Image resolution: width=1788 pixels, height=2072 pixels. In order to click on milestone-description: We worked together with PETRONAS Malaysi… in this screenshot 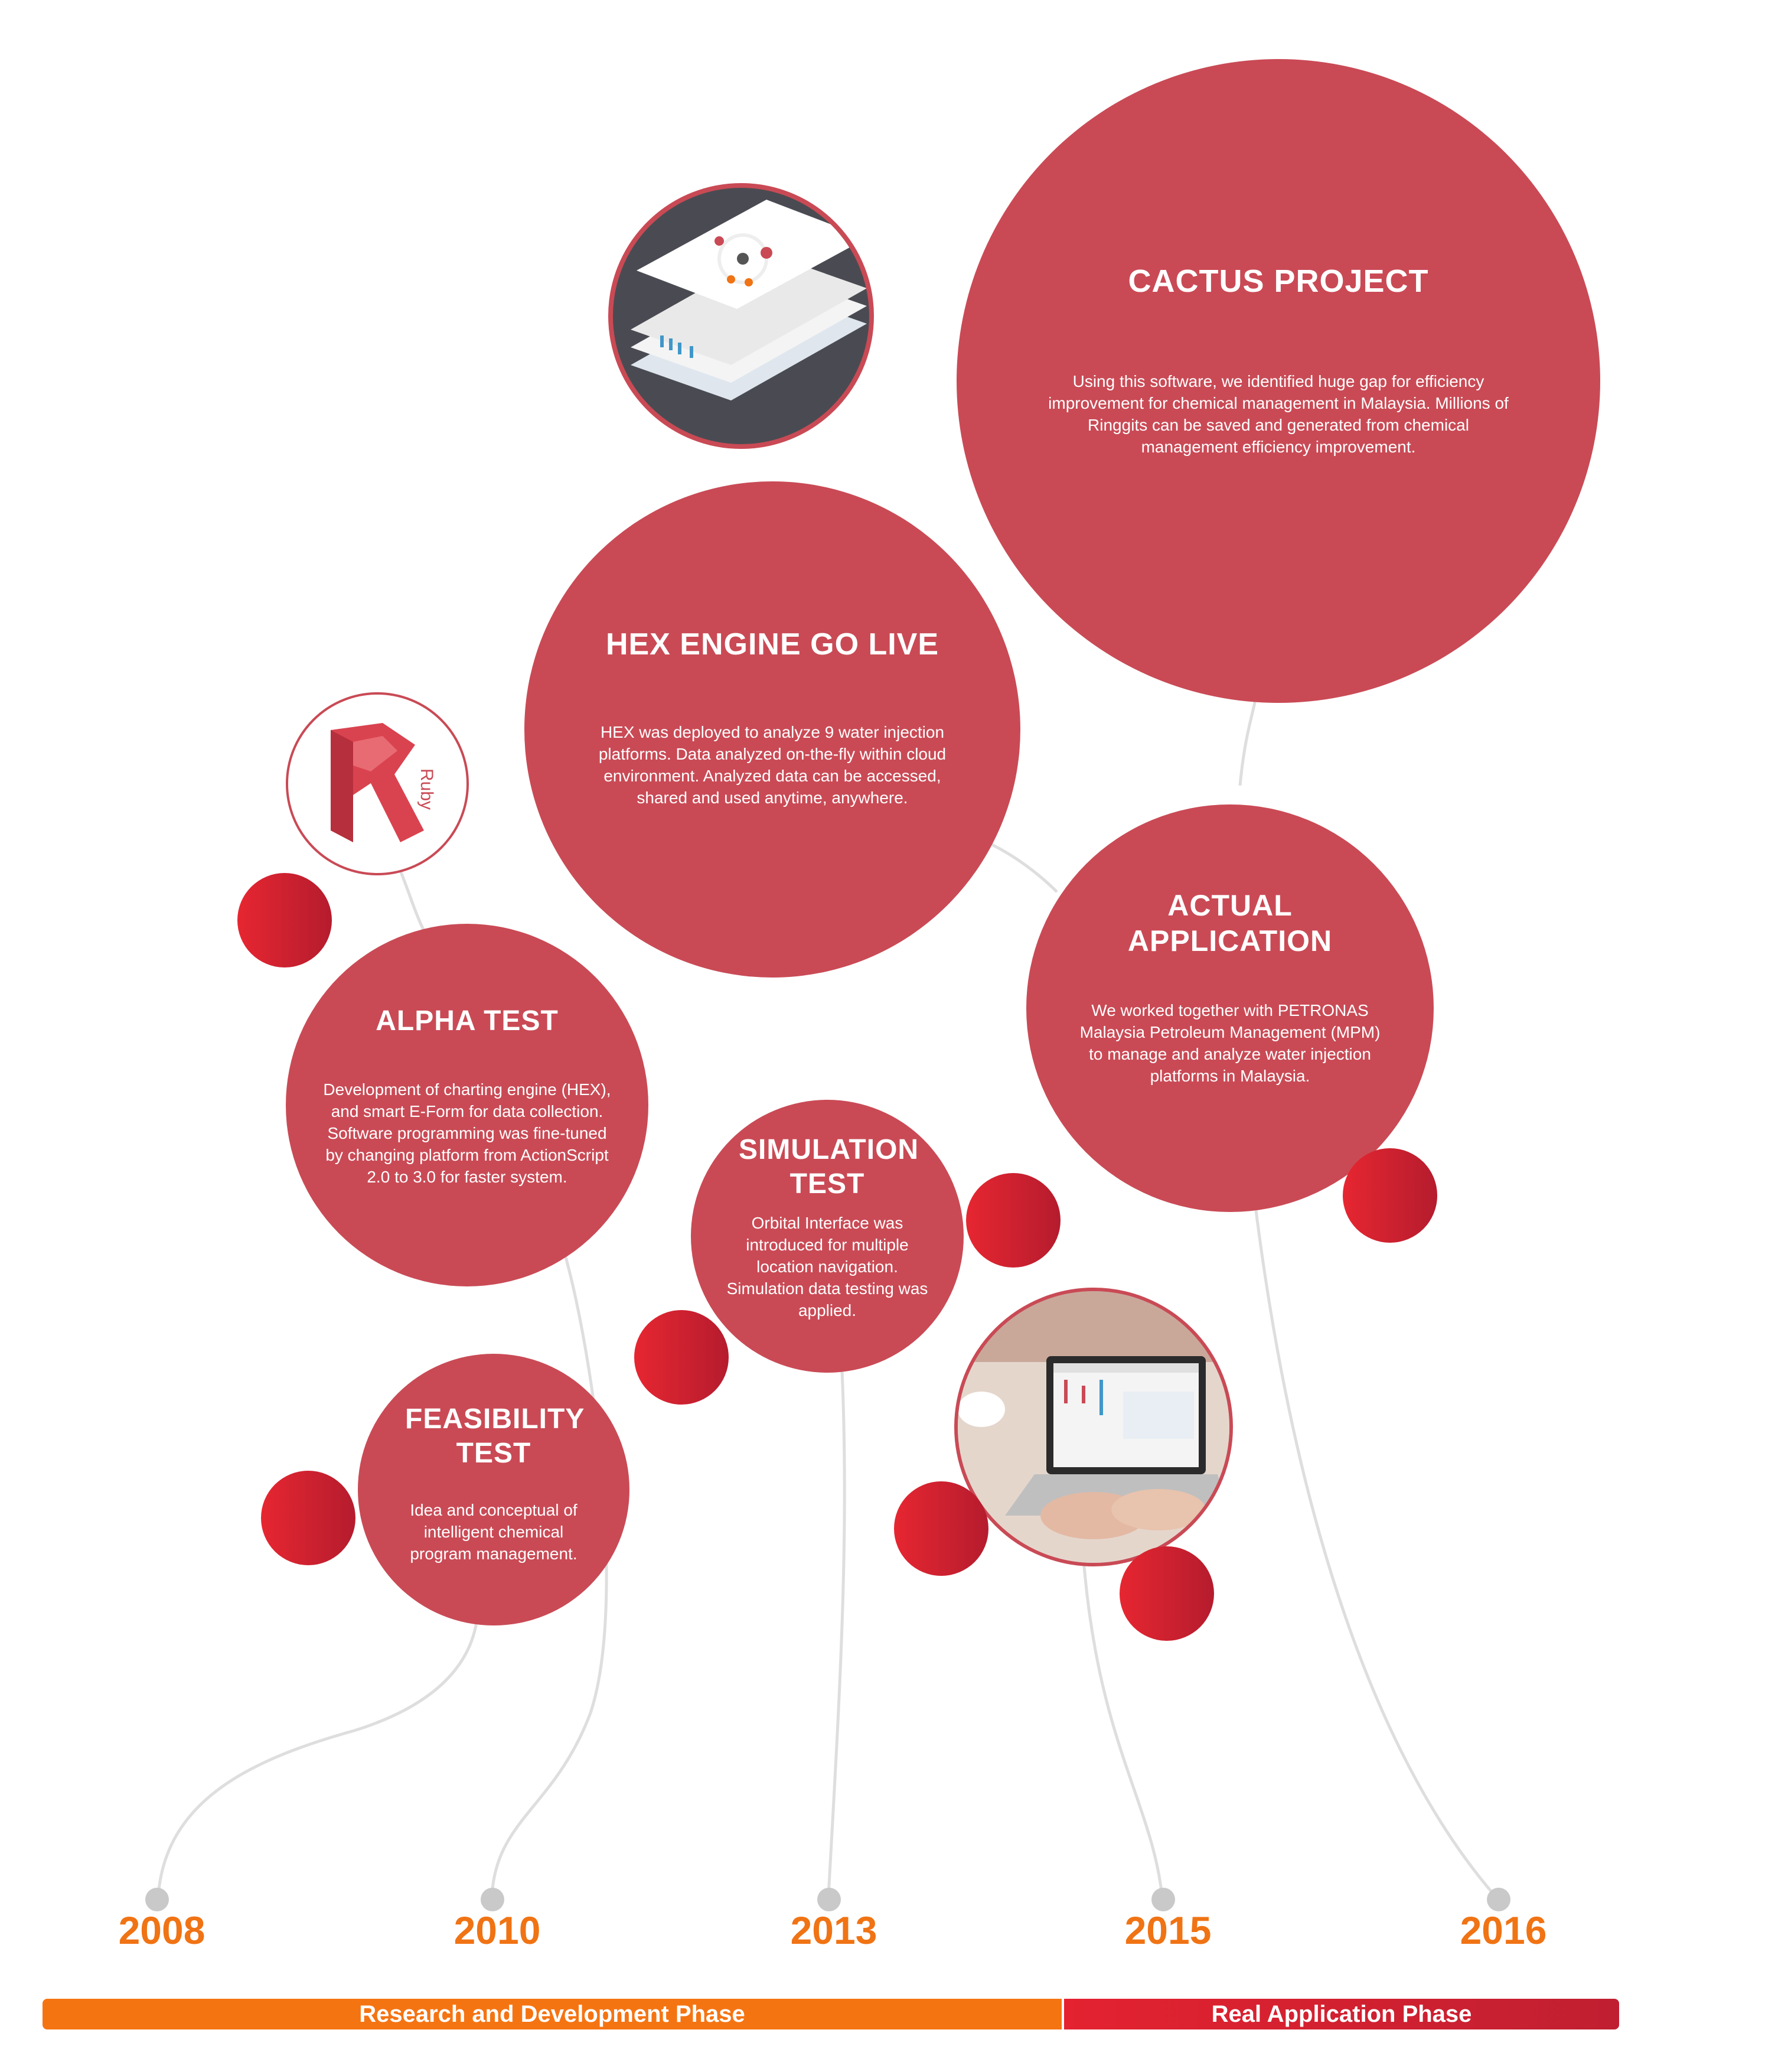, I will do `click(1230, 1043)`.